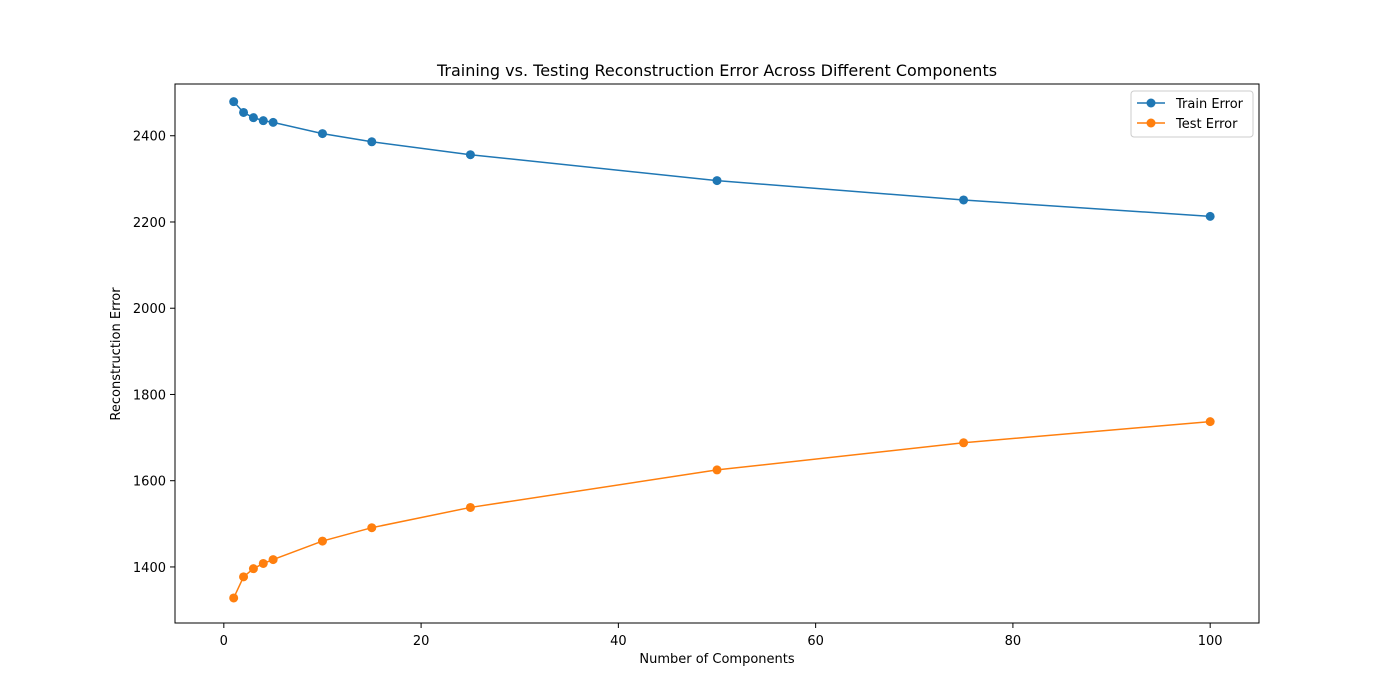  I want to click on legend-label: Train Error, so click(1209, 104).